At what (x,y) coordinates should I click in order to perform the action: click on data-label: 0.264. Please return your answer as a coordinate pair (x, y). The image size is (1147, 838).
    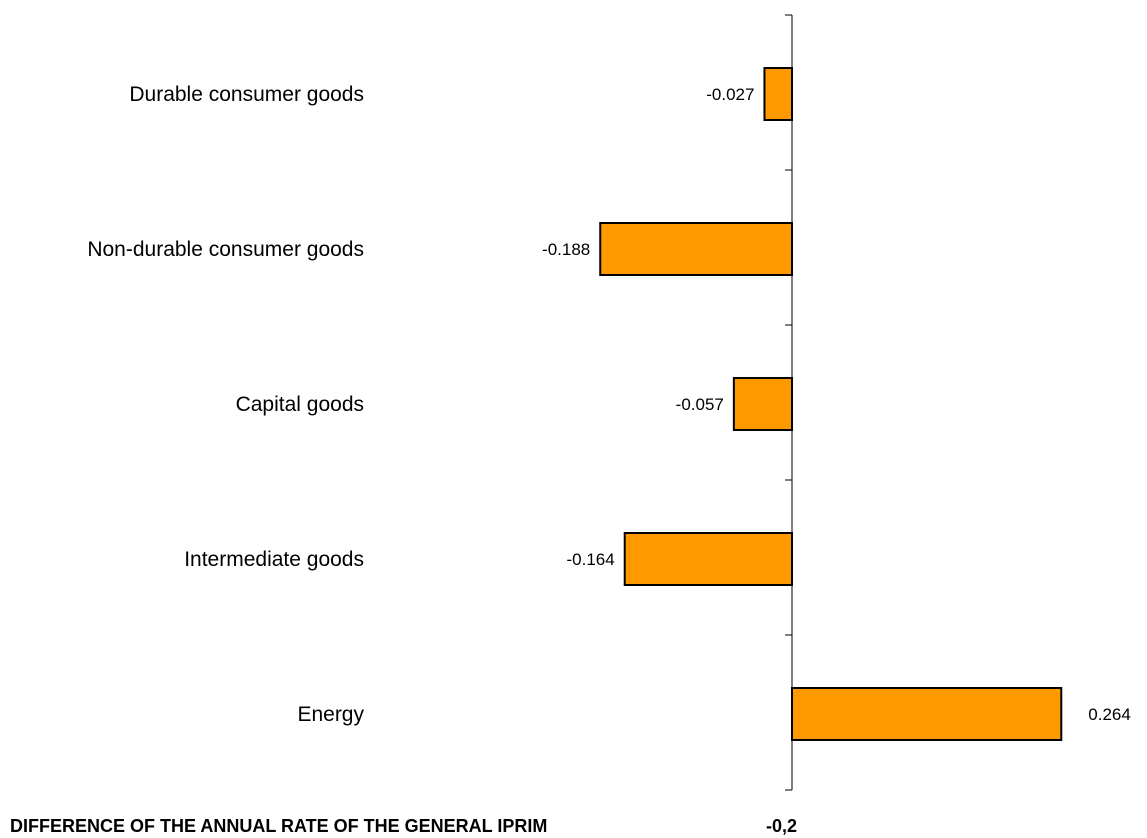
    Looking at the image, I should click on (1109, 714).